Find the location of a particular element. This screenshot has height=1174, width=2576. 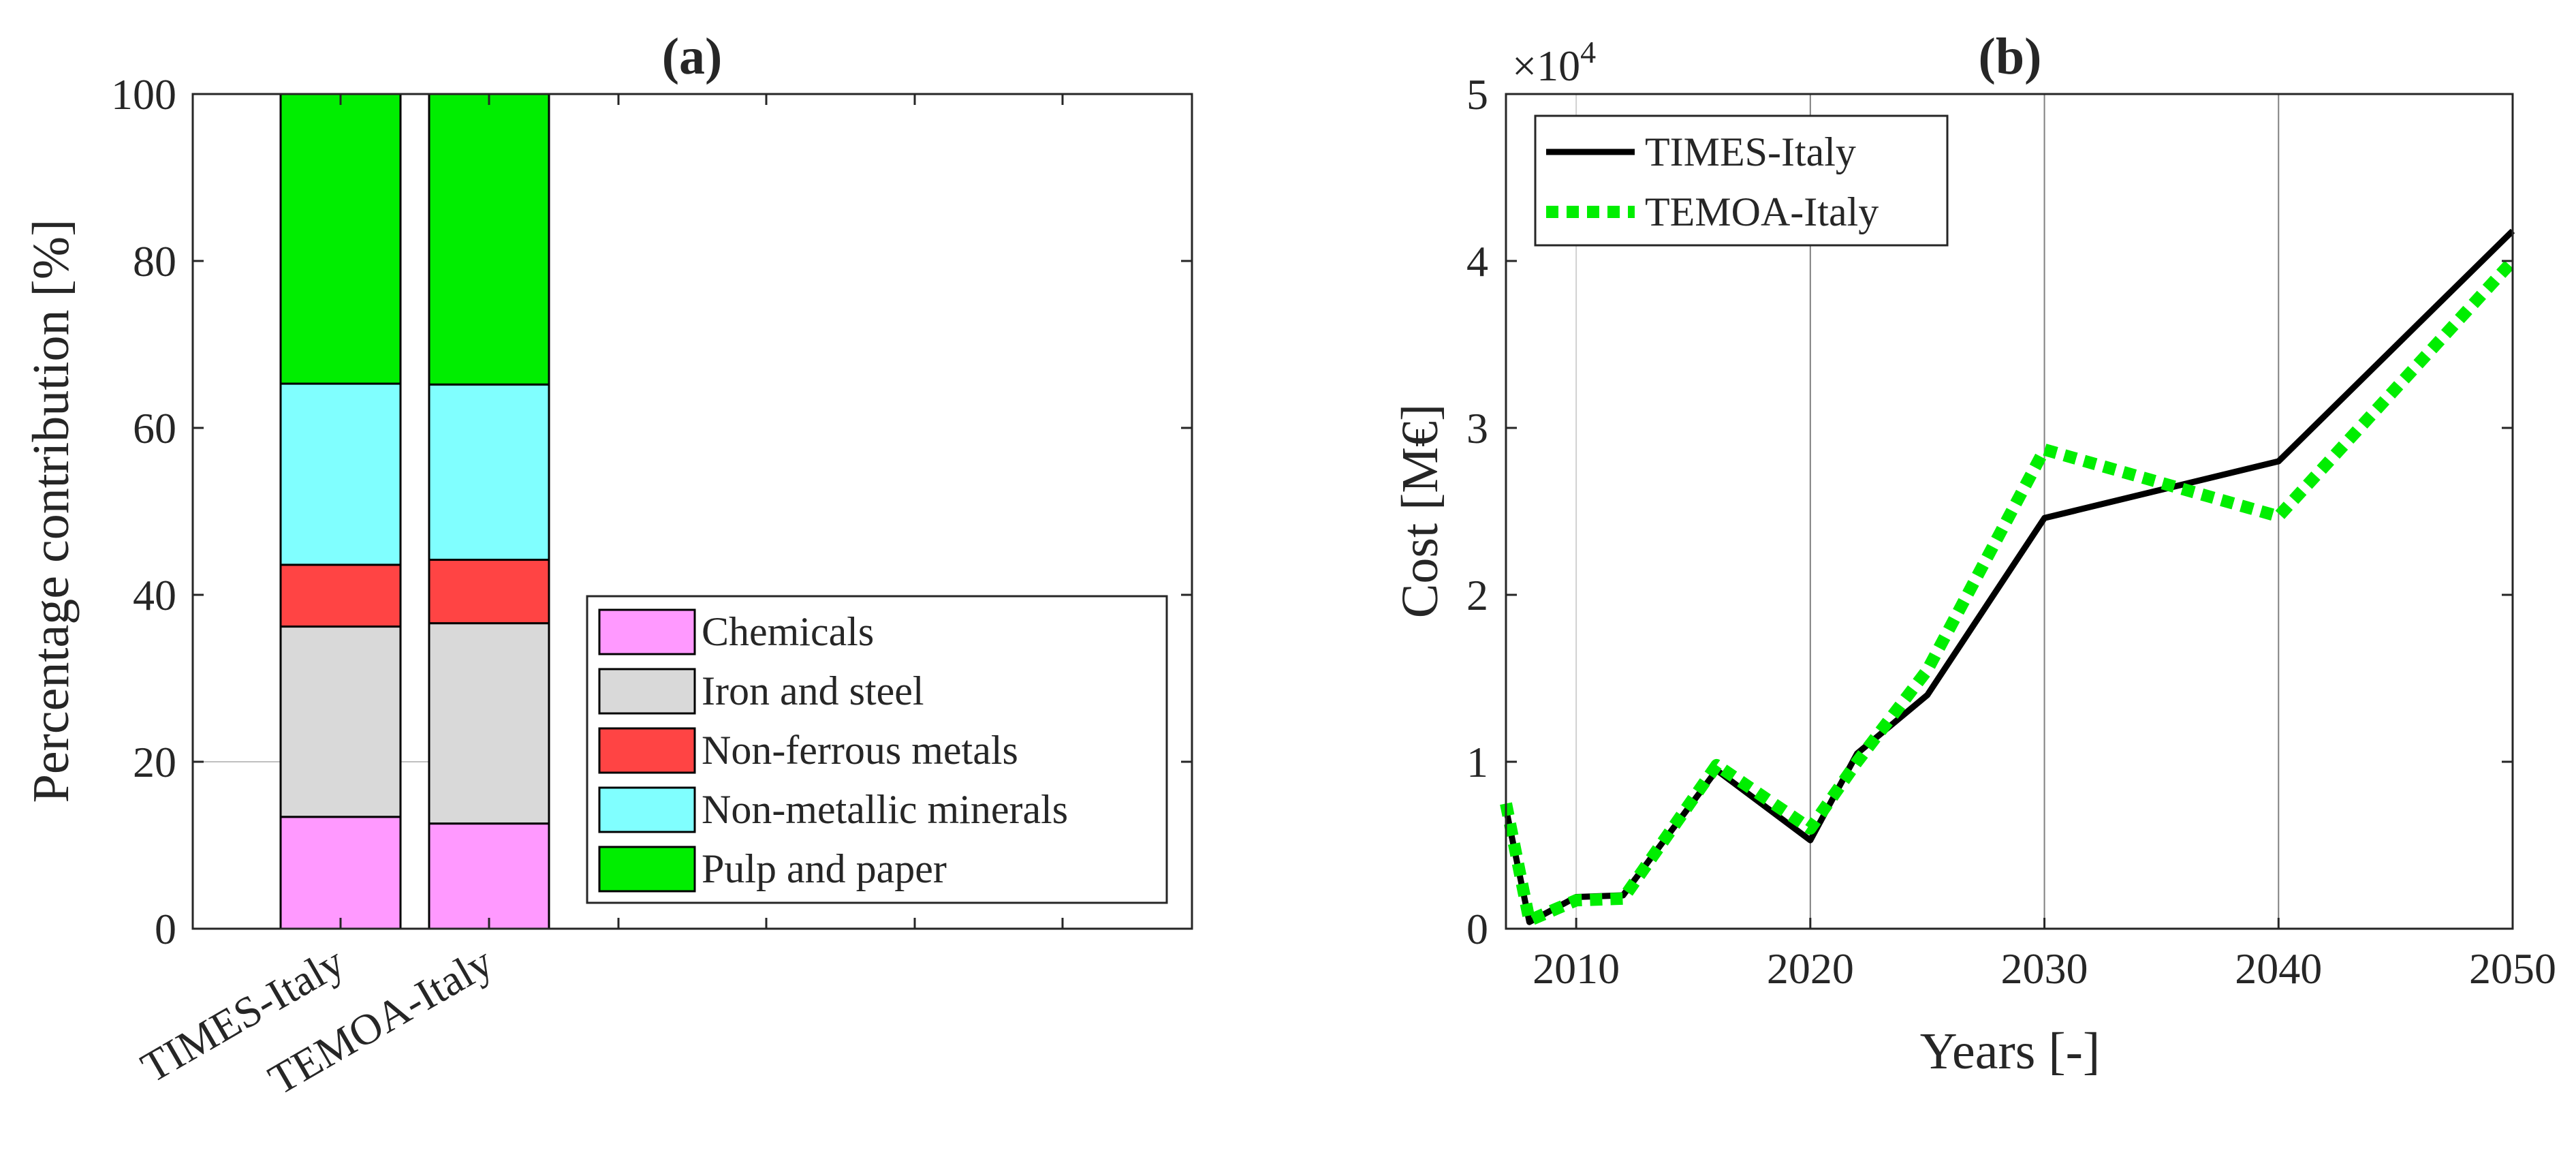

panel-b-x-tick-labels: 2010 2020 2030 2040 2050 is located at coordinates (2045, 969).